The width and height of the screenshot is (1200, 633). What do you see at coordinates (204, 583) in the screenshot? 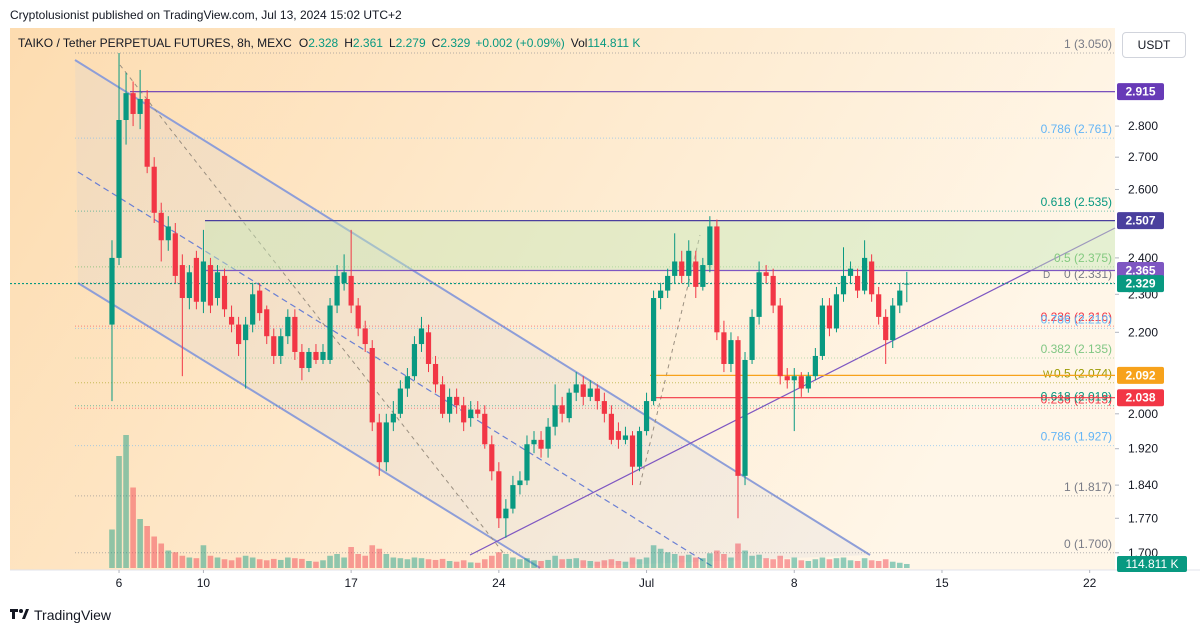
I see `x-tick-label: 10` at bounding box center [204, 583].